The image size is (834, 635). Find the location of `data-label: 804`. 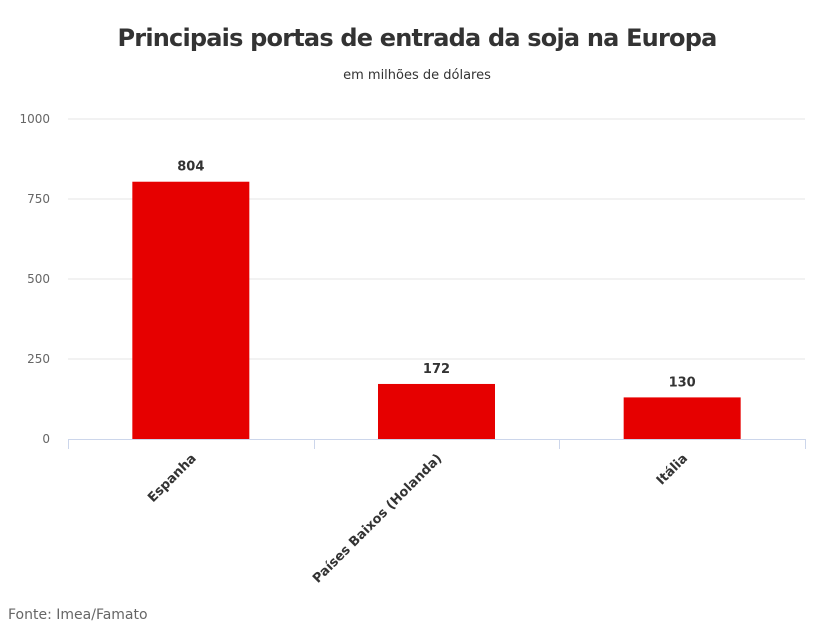

data-label: 804 is located at coordinates (190, 167).